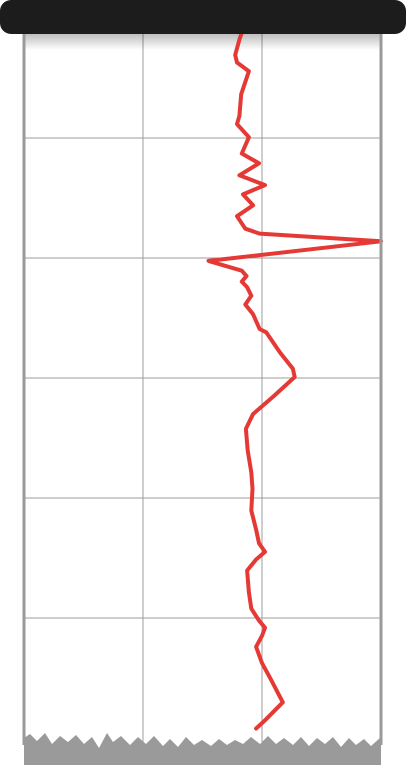 The image size is (406, 765). I want to click on paper-roller, so click(203, 17).